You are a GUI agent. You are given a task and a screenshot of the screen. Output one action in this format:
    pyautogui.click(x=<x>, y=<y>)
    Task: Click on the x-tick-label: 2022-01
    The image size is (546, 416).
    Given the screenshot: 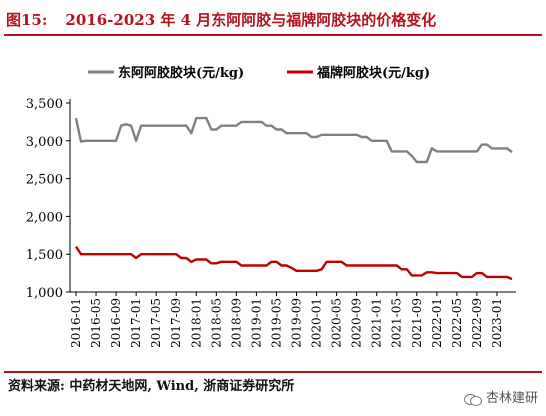 What is the action you would take?
    pyautogui.click(x=437, y=323)
    